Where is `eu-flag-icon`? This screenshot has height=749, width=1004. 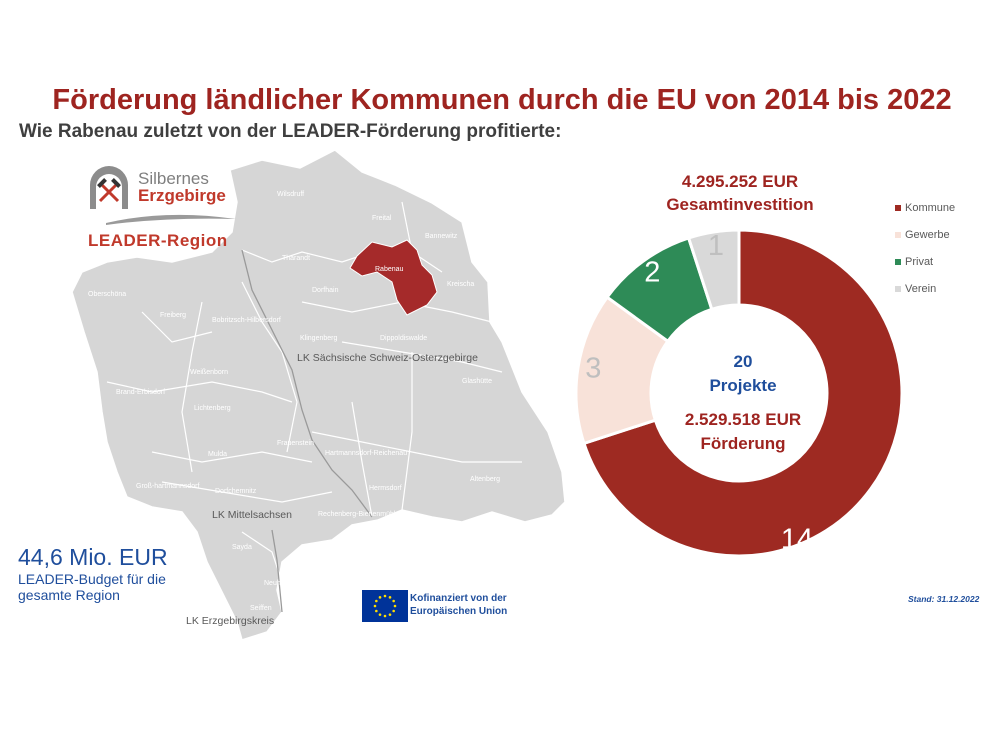
eu-flag-icon is located at coordinates (385, 606).